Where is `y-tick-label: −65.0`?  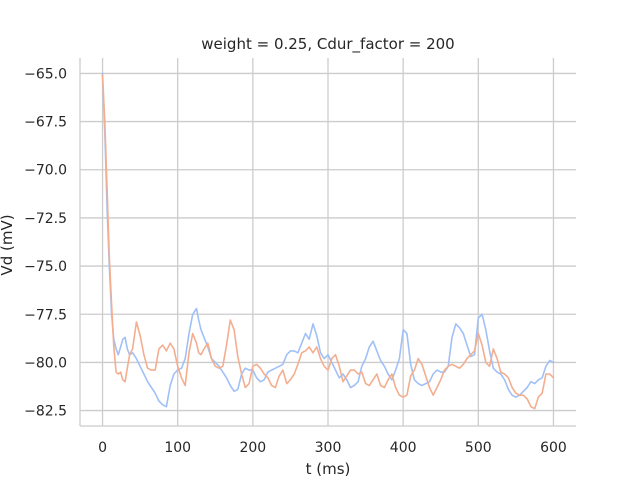
y-tick-label: −65.0 is located at coordinates (45, 74).